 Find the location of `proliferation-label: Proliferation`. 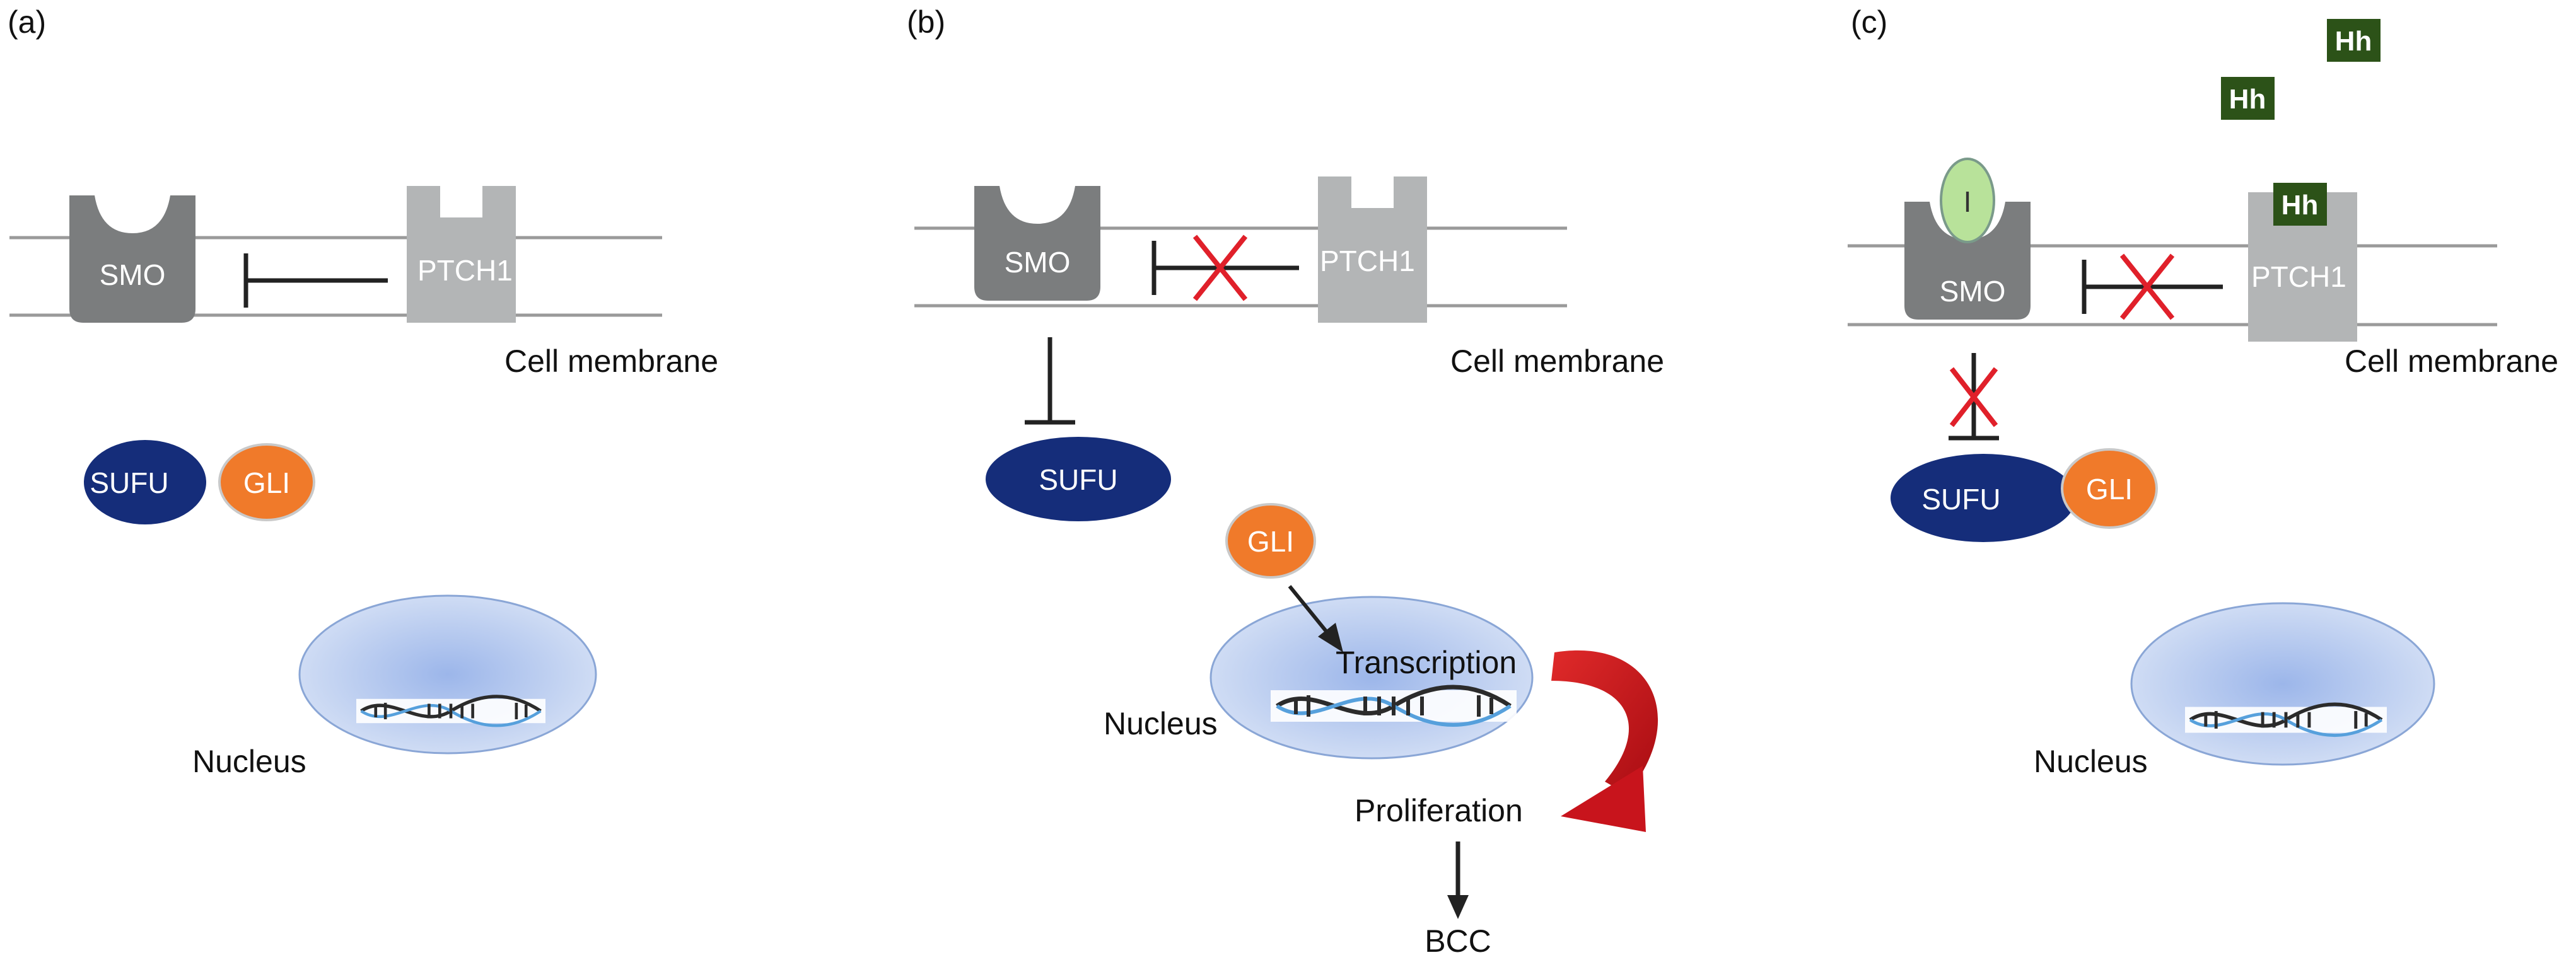

proliferation-label: Proliferation is located at coordinates (1439, 810).